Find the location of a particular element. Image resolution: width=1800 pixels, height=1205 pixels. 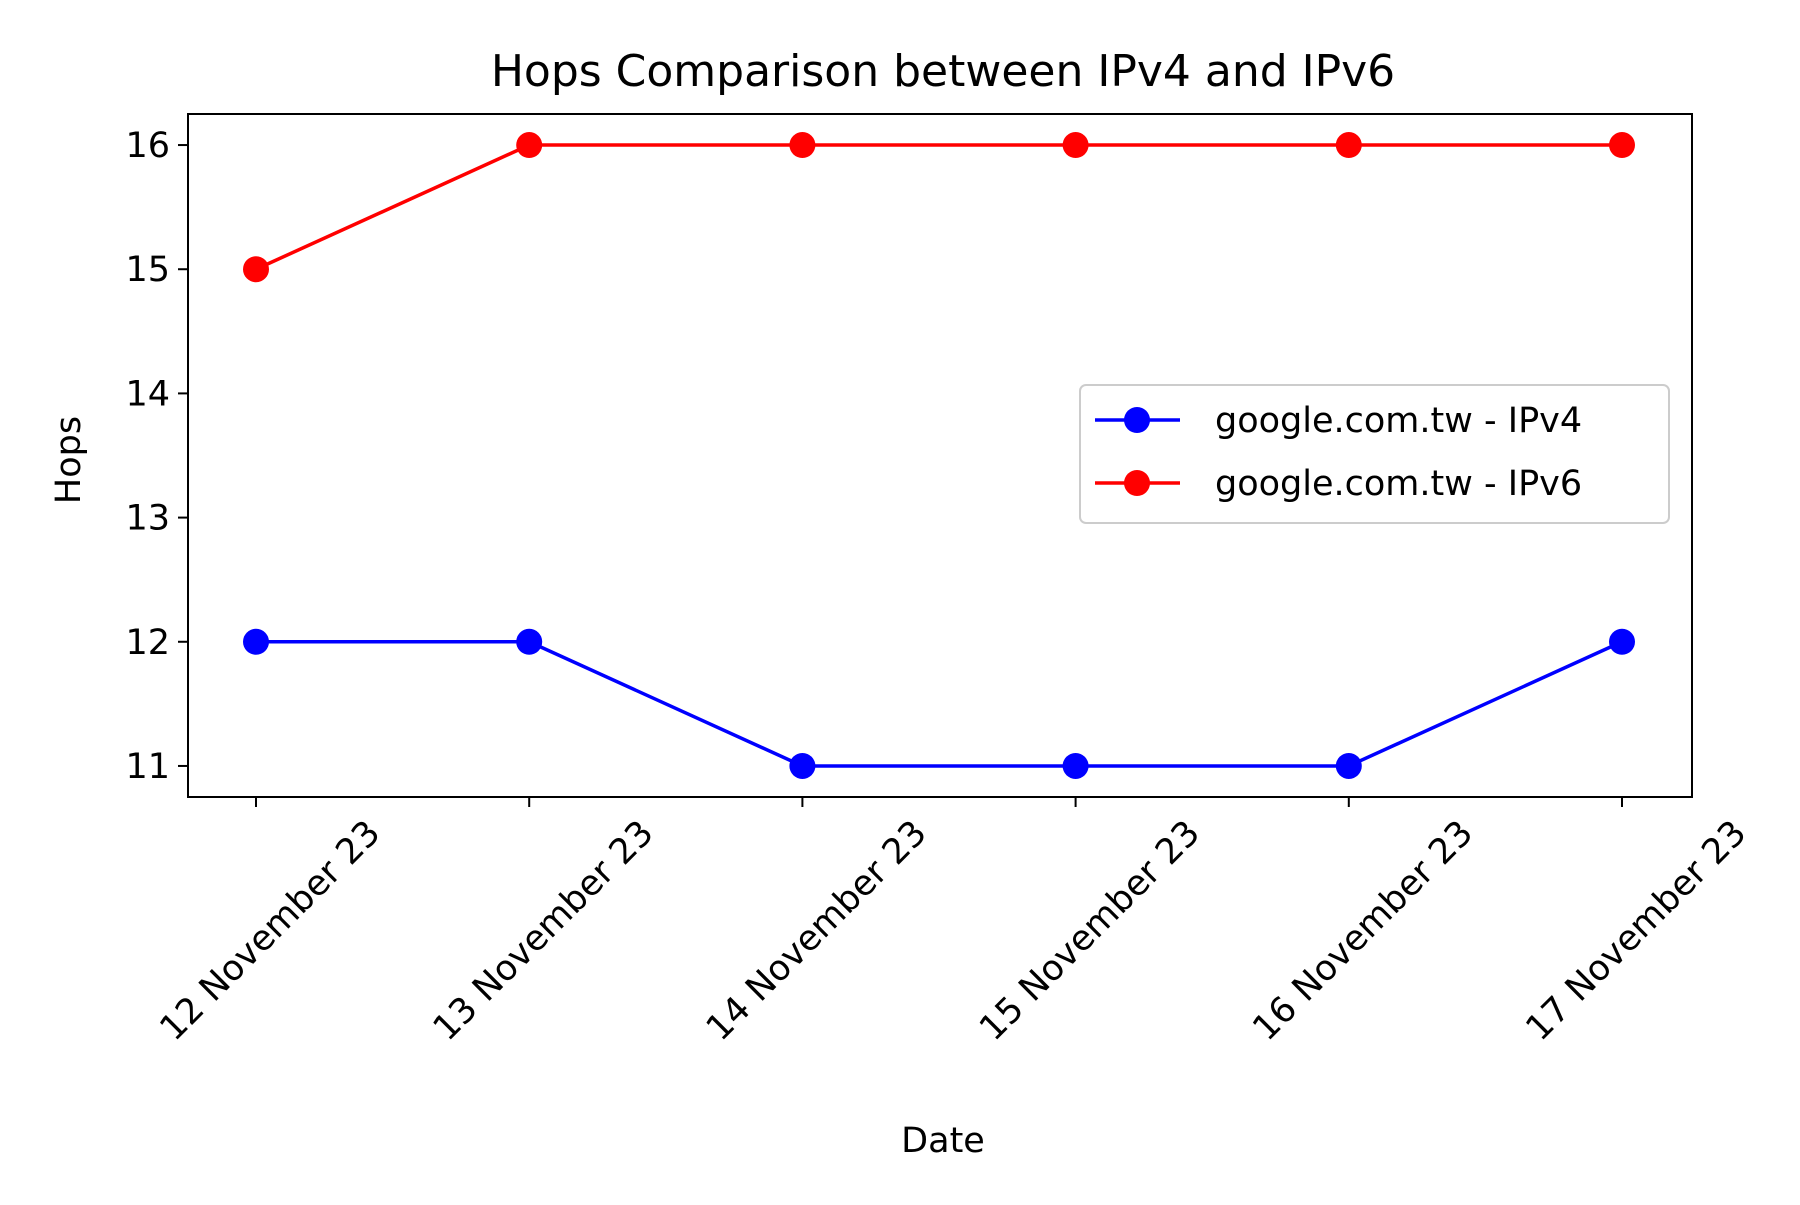

y-tick-label: 13 is located at coordinates (147, 519).